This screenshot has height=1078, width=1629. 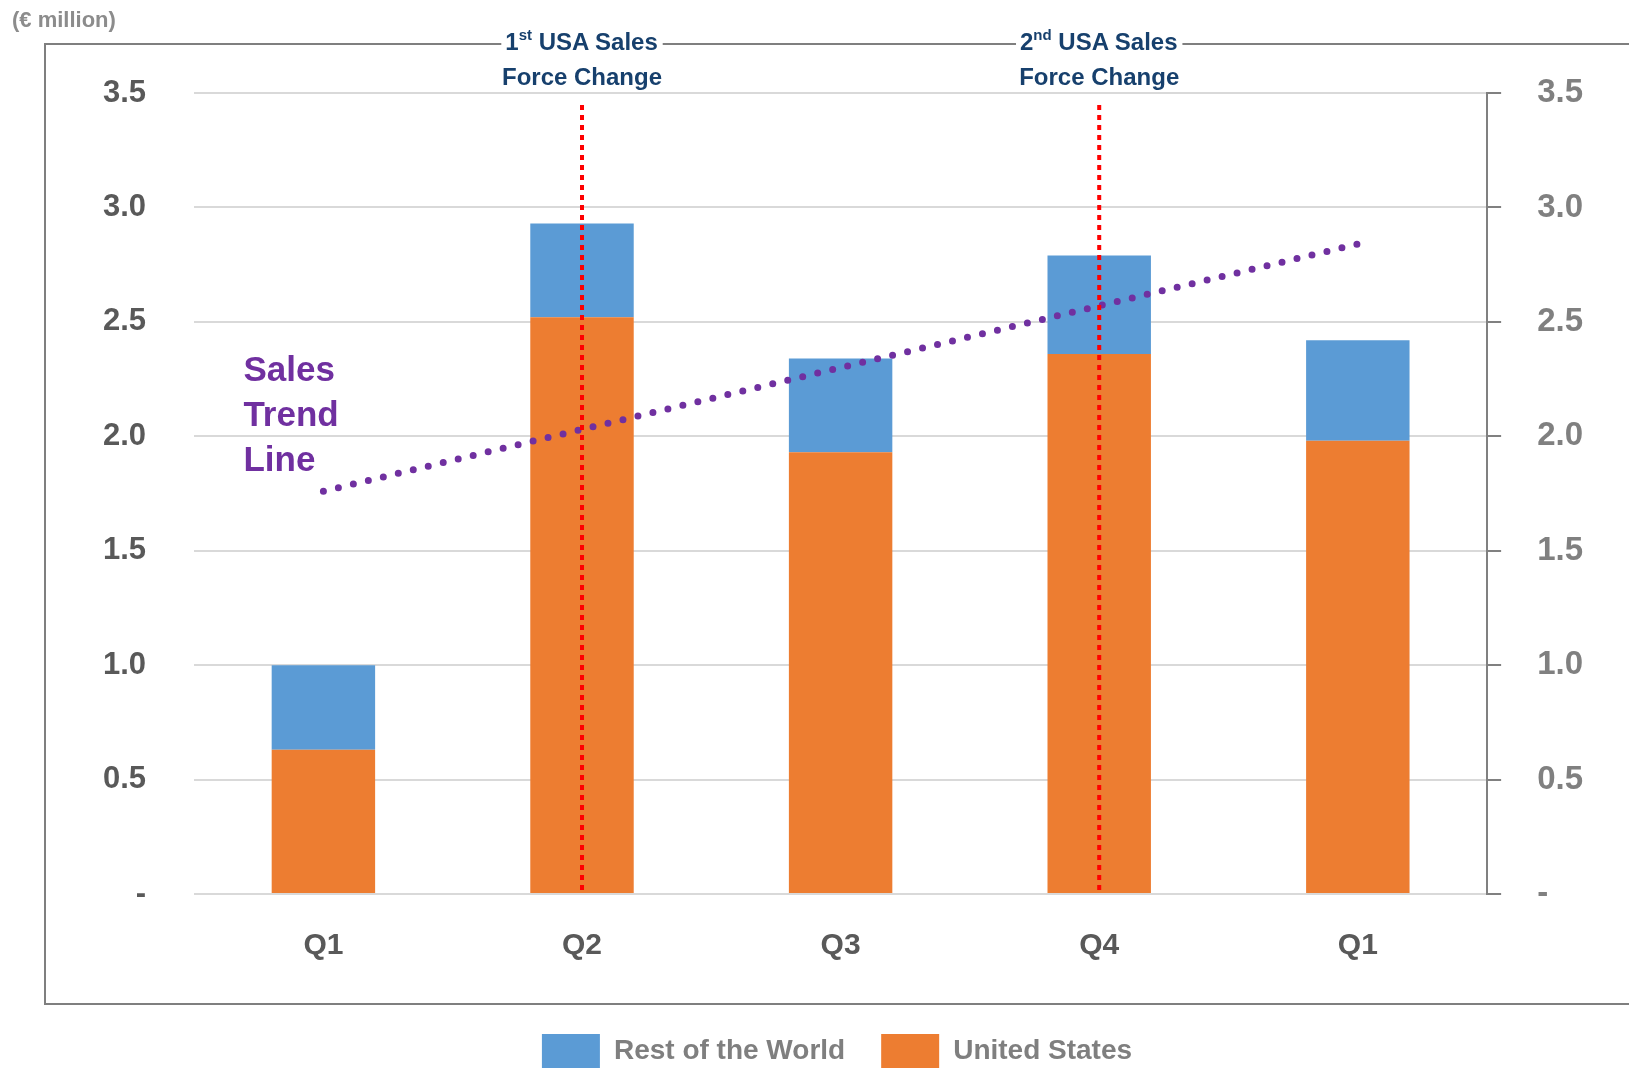 I want to click on y-tick-label: -, so click(x=141, y=892).